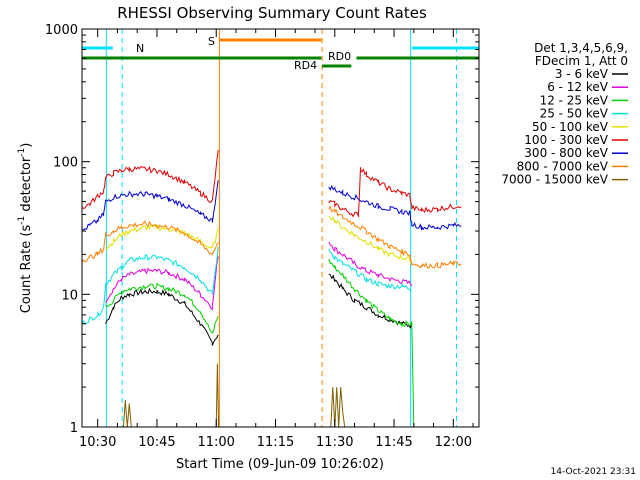 The image size is (640, 480). What do you see at coordinates (581, 48) in the screenshot?
I see `legend-header-1: Det 1,3,4,5,6,9,` at bounding box center [581, 48].